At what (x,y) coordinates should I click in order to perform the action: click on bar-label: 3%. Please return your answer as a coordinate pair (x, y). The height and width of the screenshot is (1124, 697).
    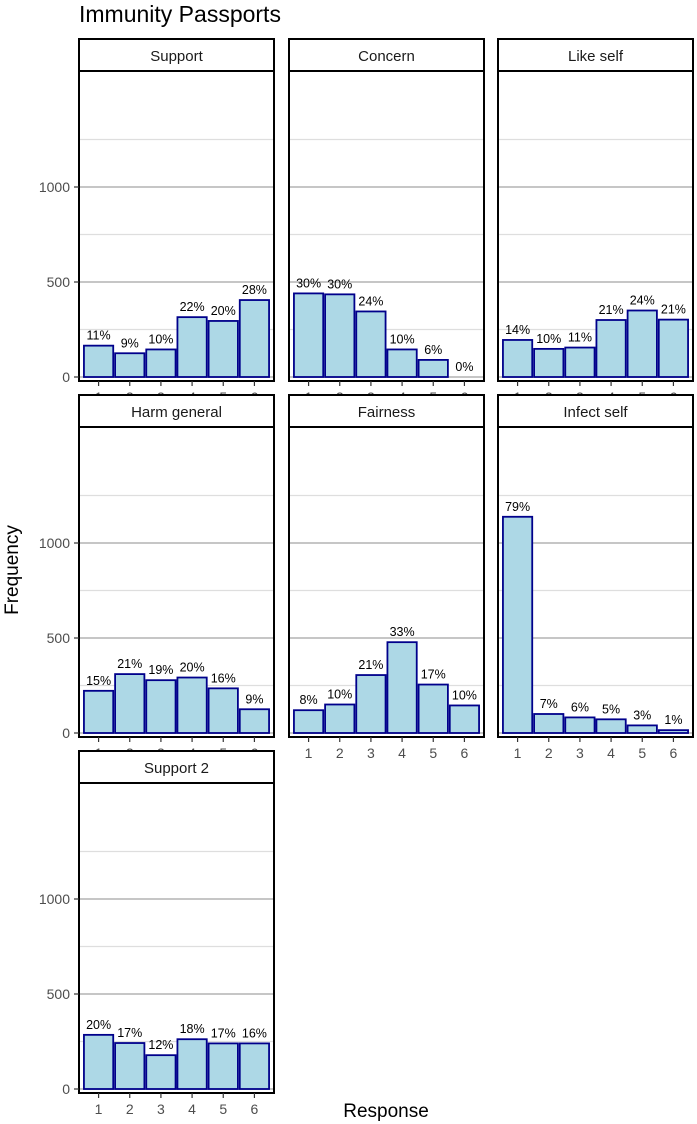
    Looking at the image, I should click on (642, 715).